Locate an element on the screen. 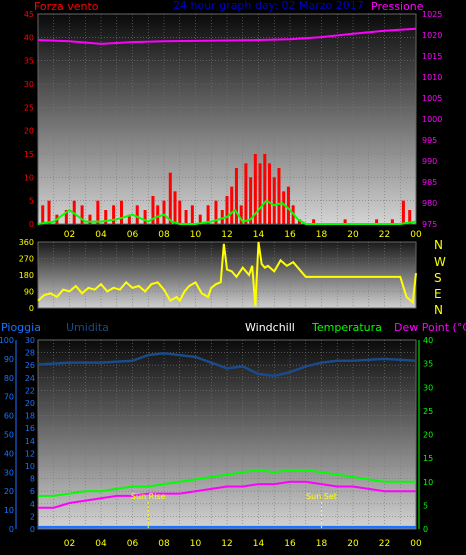 The width and height of the screenshot is (466, 555). gust-line is located at coordinates (227, 212).